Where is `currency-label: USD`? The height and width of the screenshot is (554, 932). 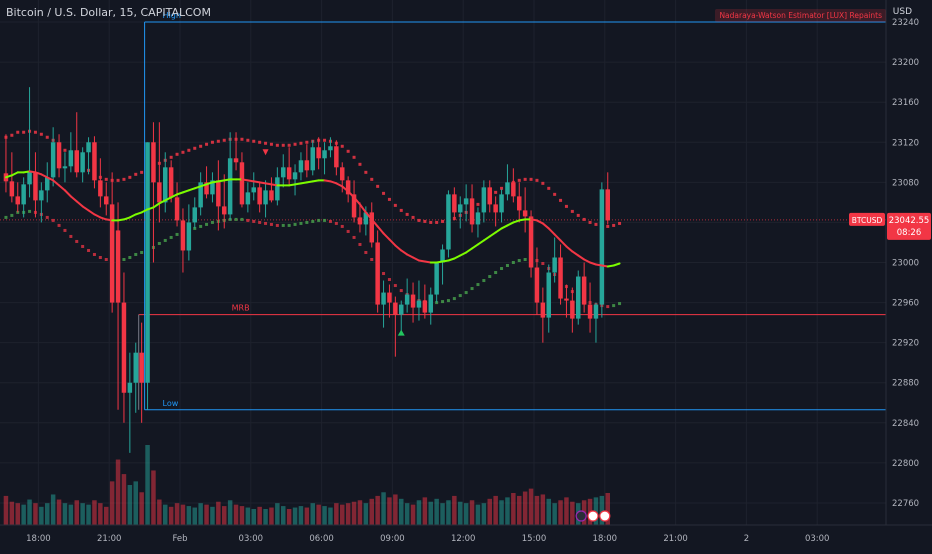
currency-label: USD is located at coordinates (902, 12).